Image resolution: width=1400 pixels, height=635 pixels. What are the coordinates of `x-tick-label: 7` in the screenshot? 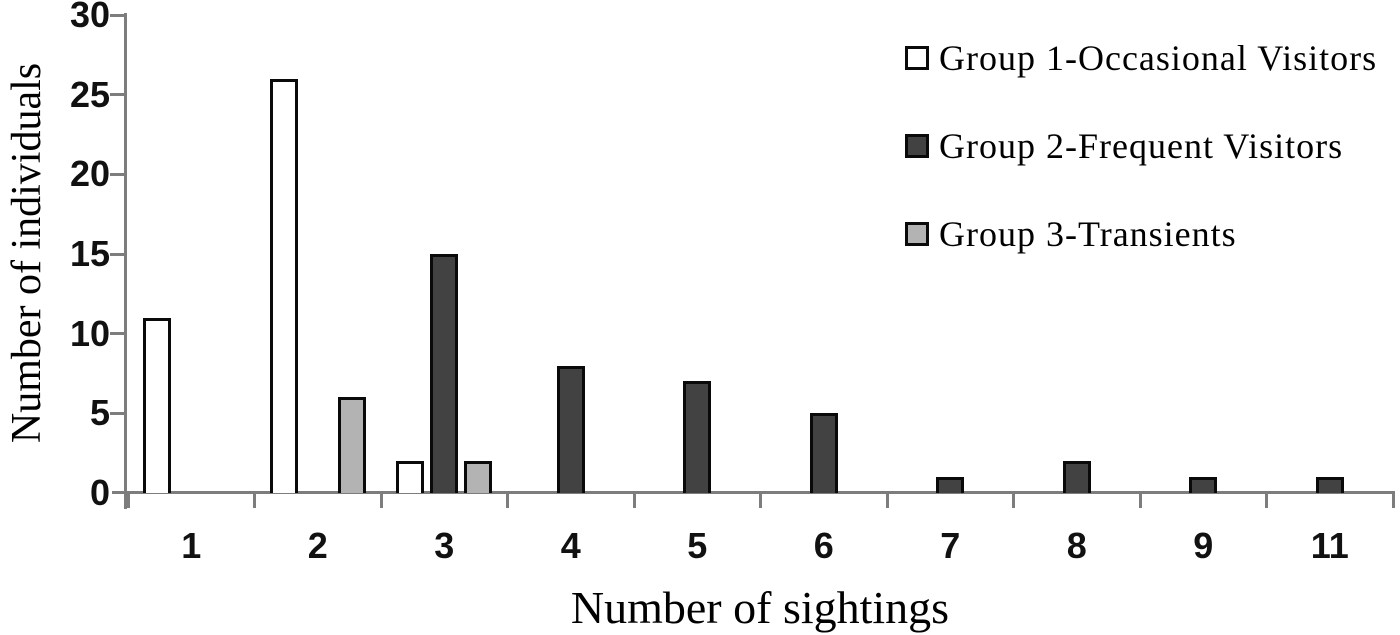 It's located at (950, 545).